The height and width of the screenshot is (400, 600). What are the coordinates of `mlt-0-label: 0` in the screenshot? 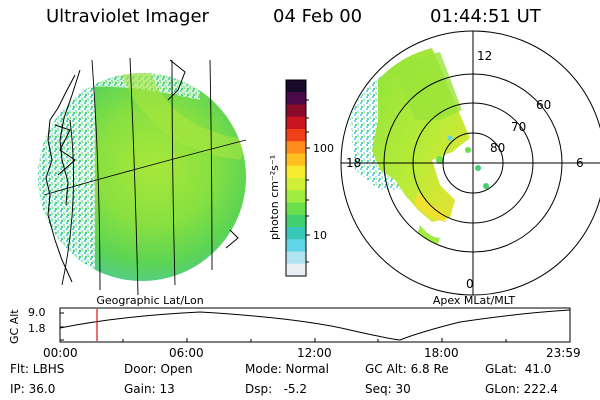 It's located at (470, 284).